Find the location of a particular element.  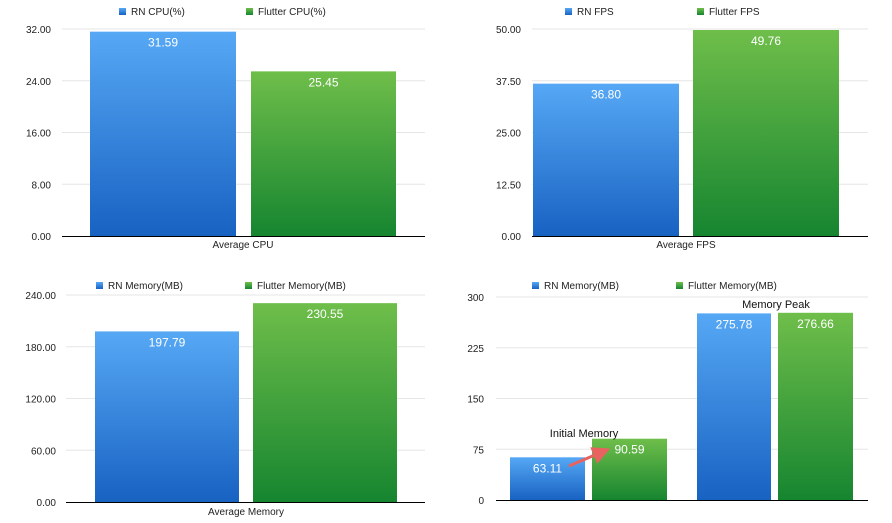

y-tick-label: 37.50 is located at coordinates (508, 82).